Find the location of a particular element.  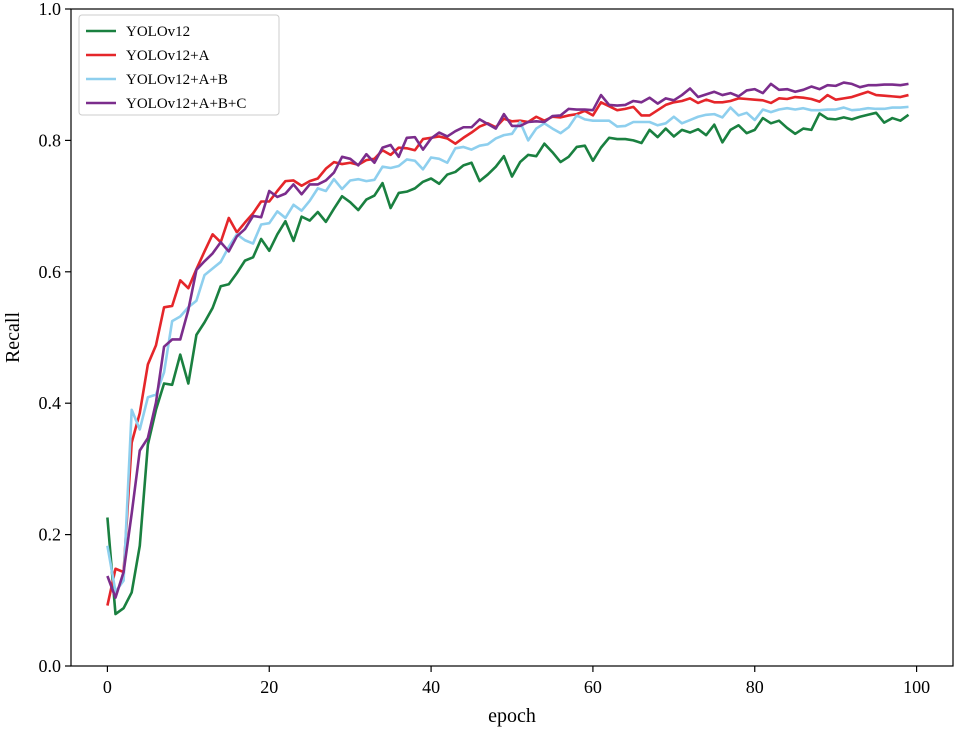

y-tick-label-1: 0.2 is located at coordinates (50, 535).